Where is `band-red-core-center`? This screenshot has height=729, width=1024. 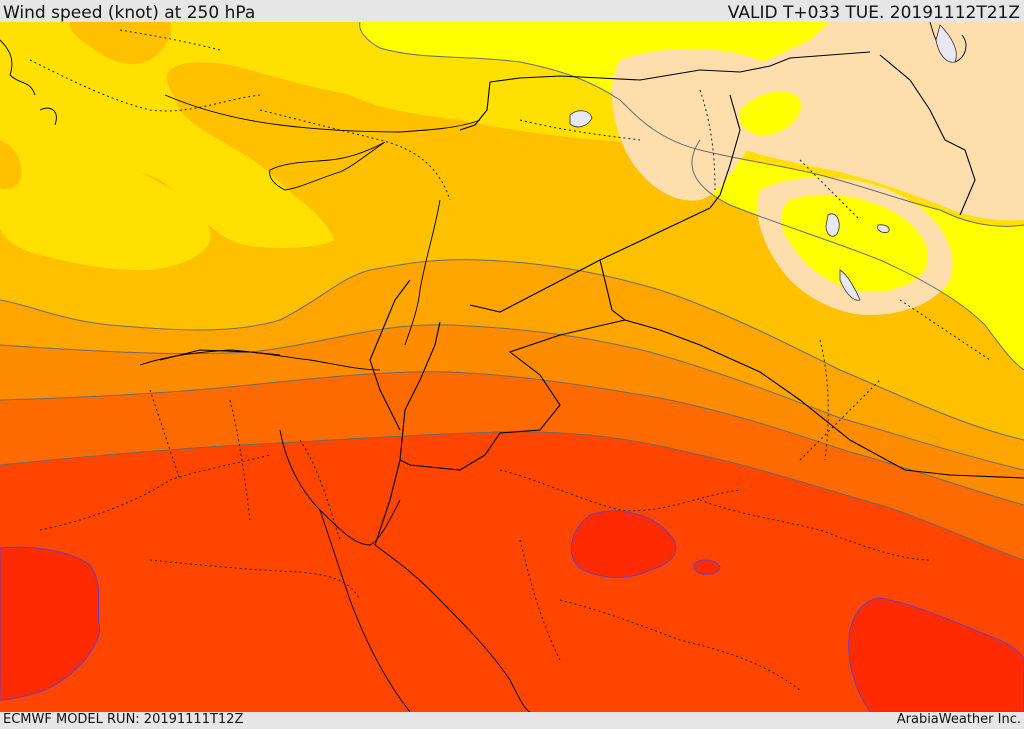
band-red-core-center is located at coordinates (623, 544).